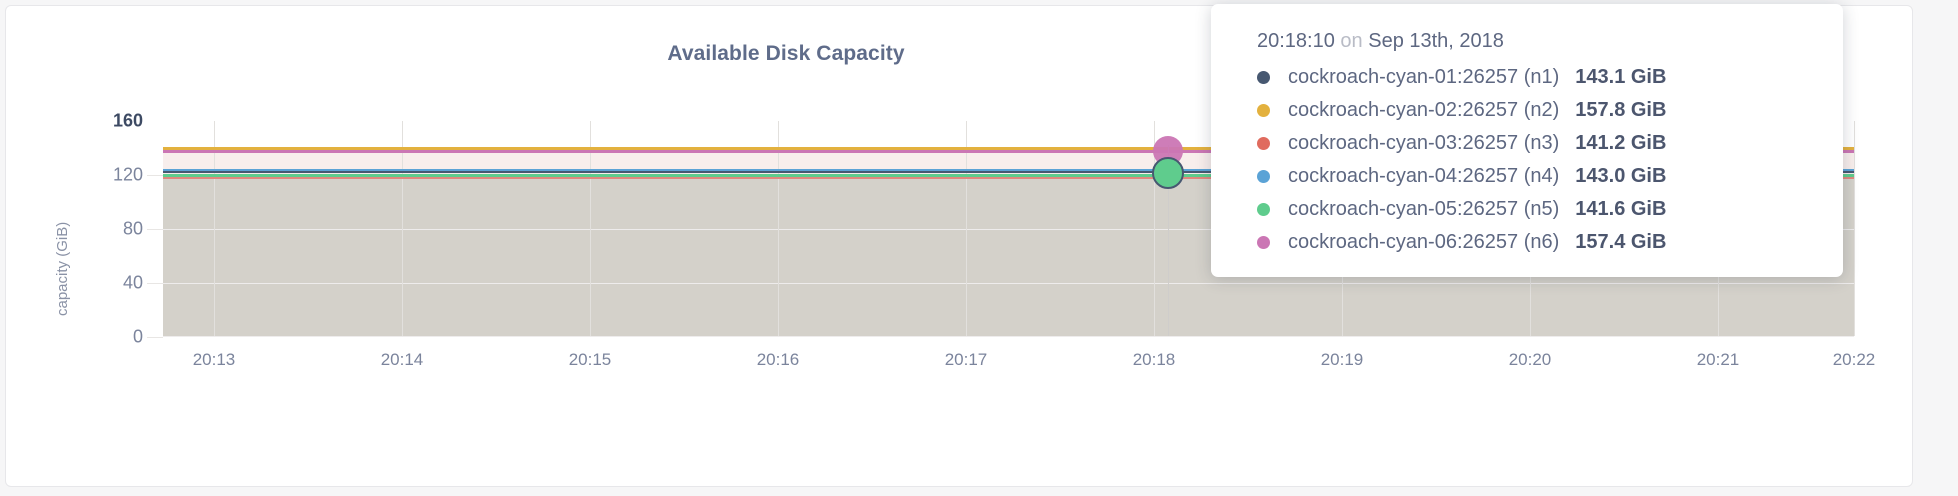 Image resolution: width=1958 pixels, height=496 pixels. I want to click on tooltip-series-label: cockroach-cyan-01:26257 (n1), so click(1424, 77).